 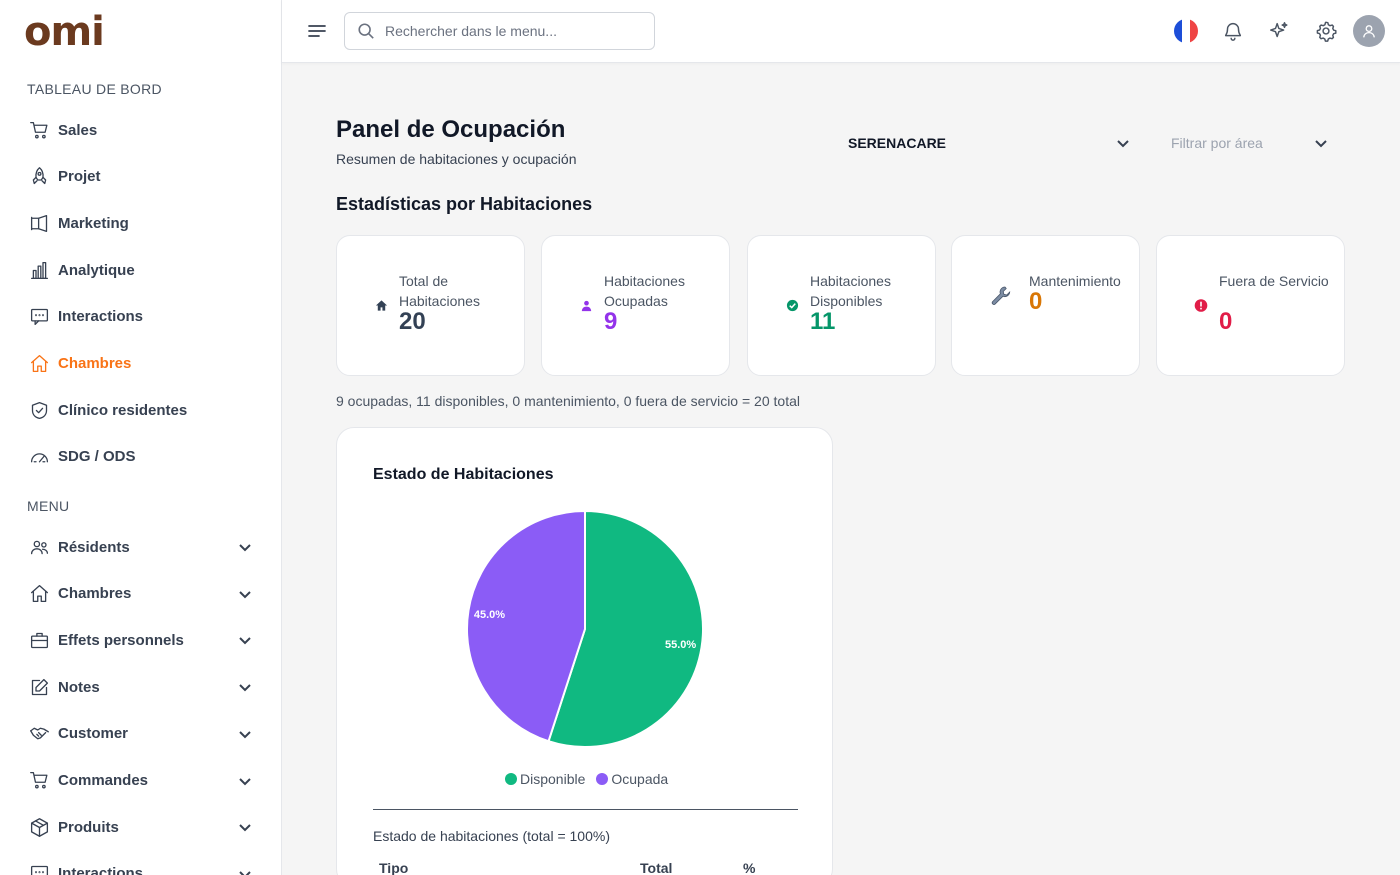 I want to click on shield-check-icon, so click(x=39, y=410).